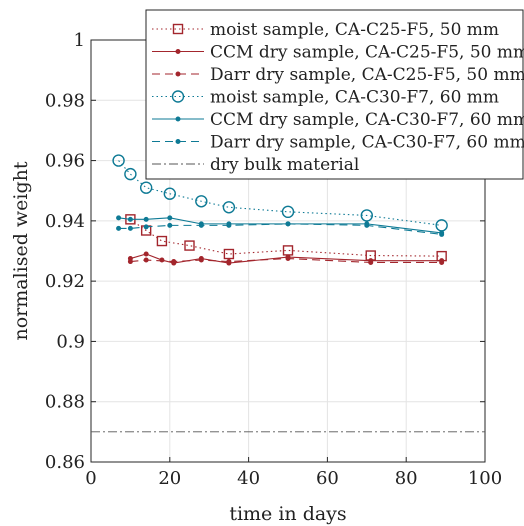 This screenshot has height=526, width=524. Describe the element at coordinates (70, 341) in the screenshot. I see `y-tick-label-2: 0.9` at that location.